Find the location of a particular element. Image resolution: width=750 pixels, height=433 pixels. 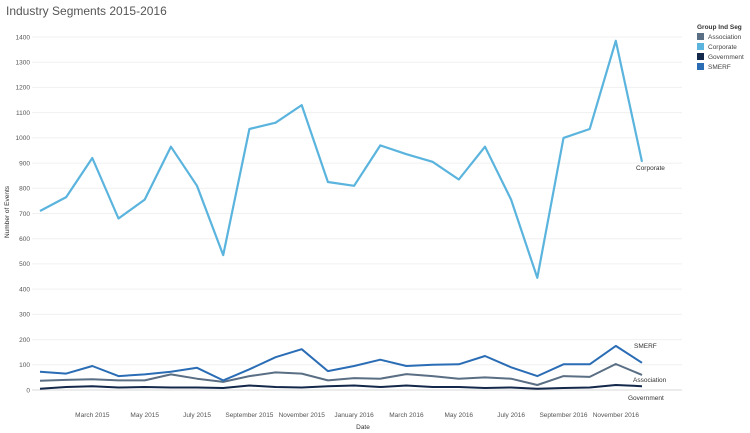

end-label-government: Government is located at coordinates (646, 398).